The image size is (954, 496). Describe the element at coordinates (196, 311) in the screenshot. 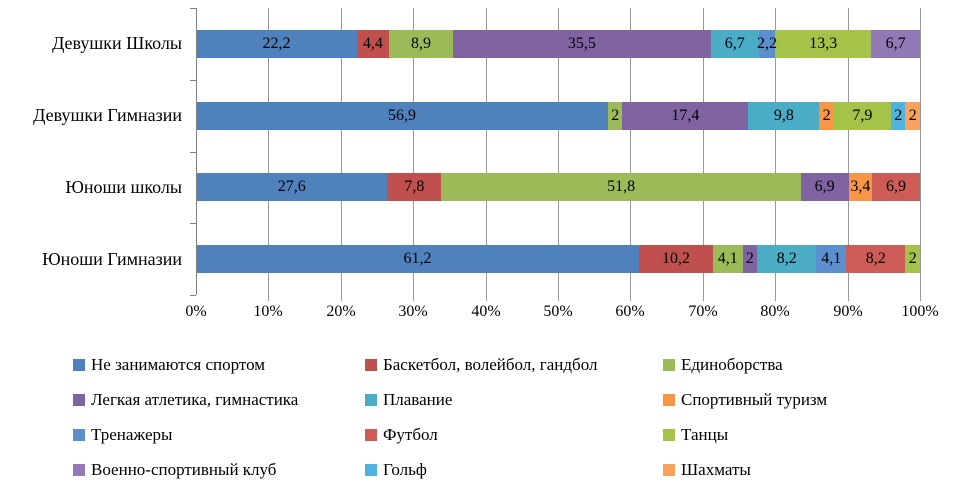

I see `value-axis-tick-label: 0%` at that location.